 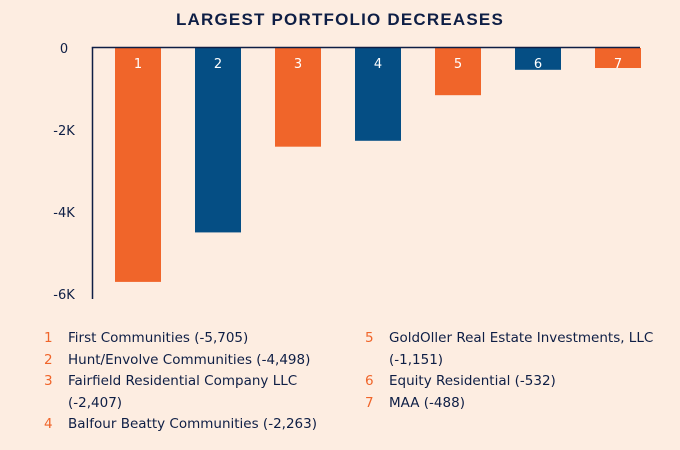 What do you see at coordinates (369, 402) in the screenshot?
I see `legend-number: 7` at bounding box center [369, 402].